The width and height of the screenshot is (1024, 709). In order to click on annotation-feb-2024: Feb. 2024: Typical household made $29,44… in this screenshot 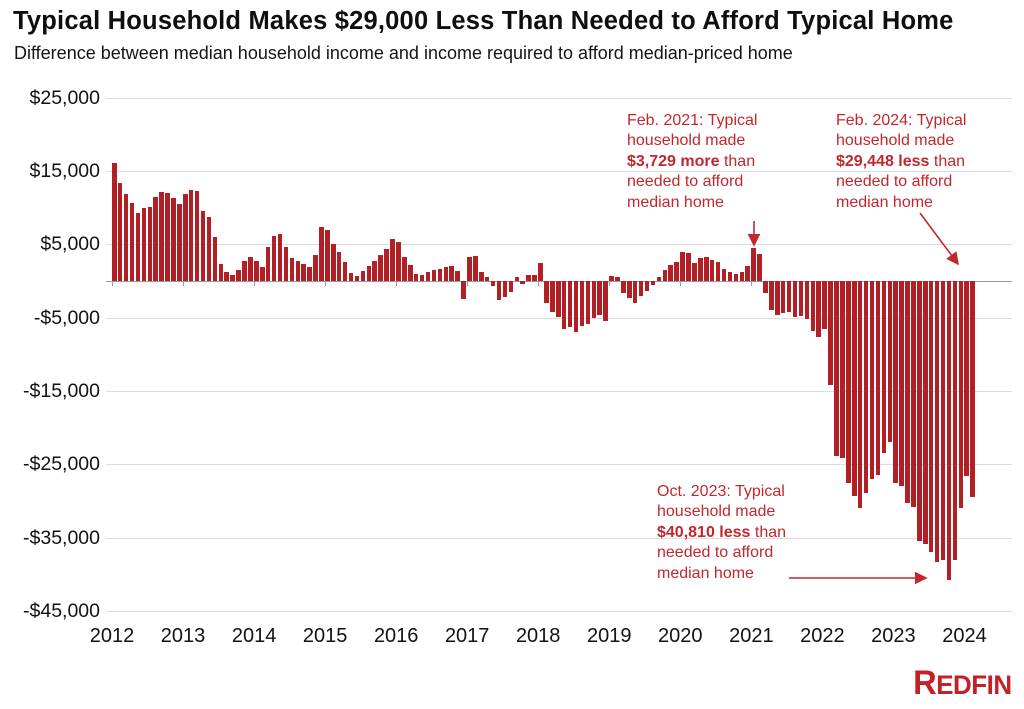, I will do `click(915, 162)`.